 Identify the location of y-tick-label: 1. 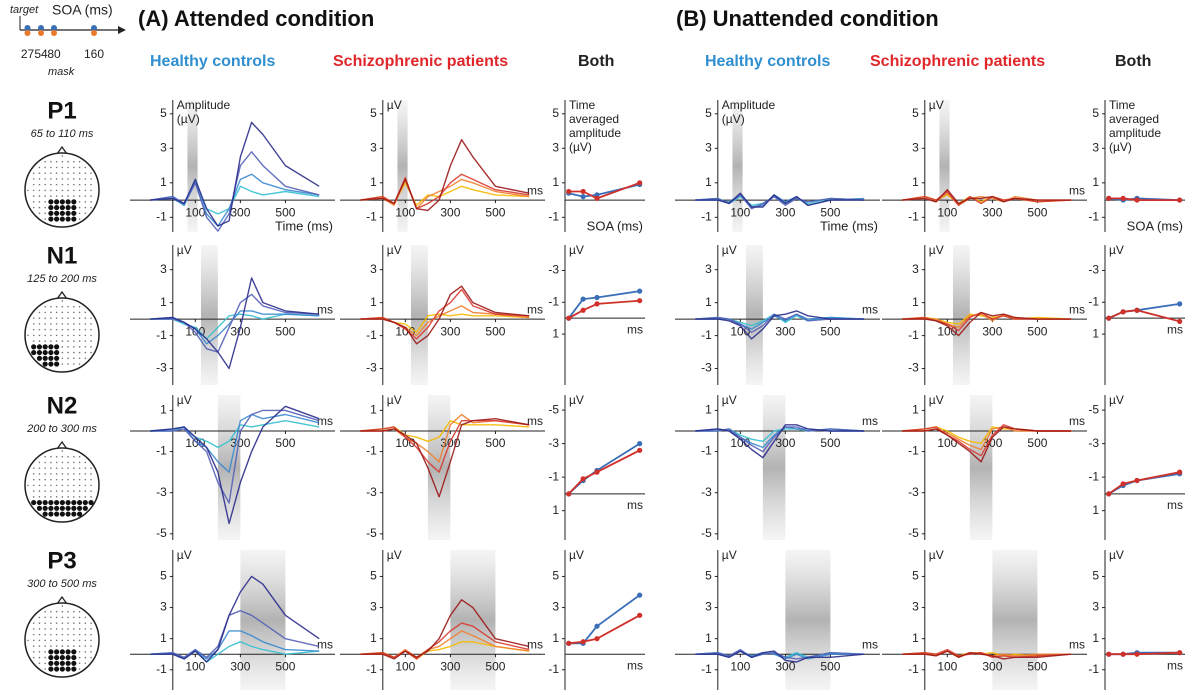
(708, 410).